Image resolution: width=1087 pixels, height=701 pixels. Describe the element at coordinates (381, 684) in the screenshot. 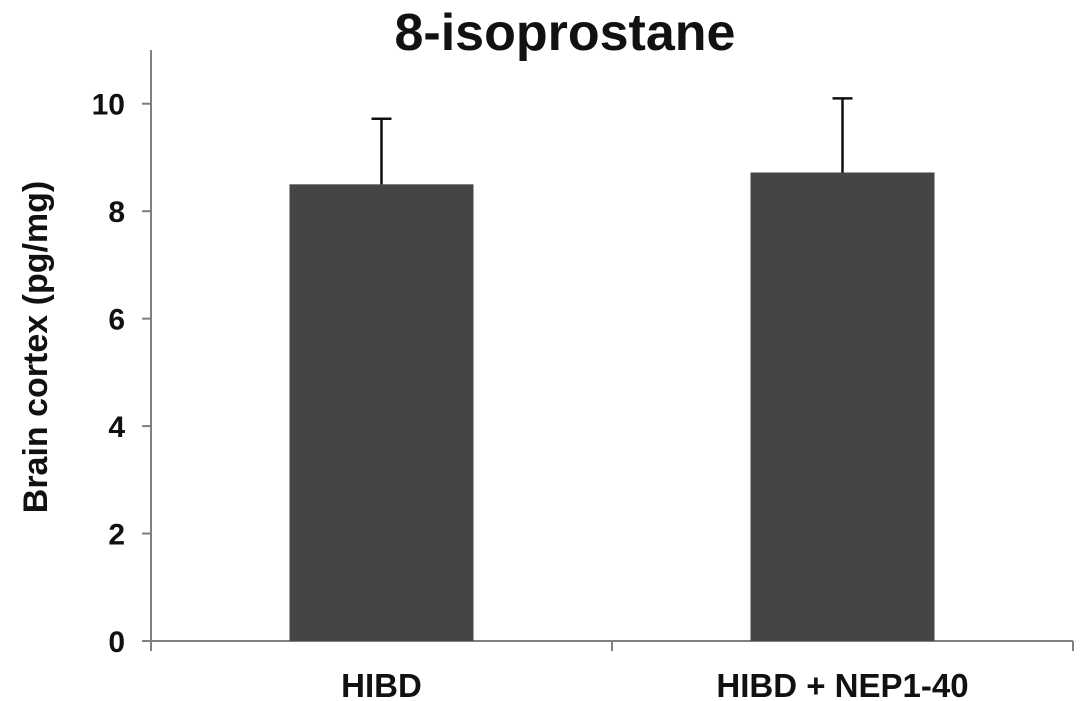

I see `x-category-label: HIBD` at that location.